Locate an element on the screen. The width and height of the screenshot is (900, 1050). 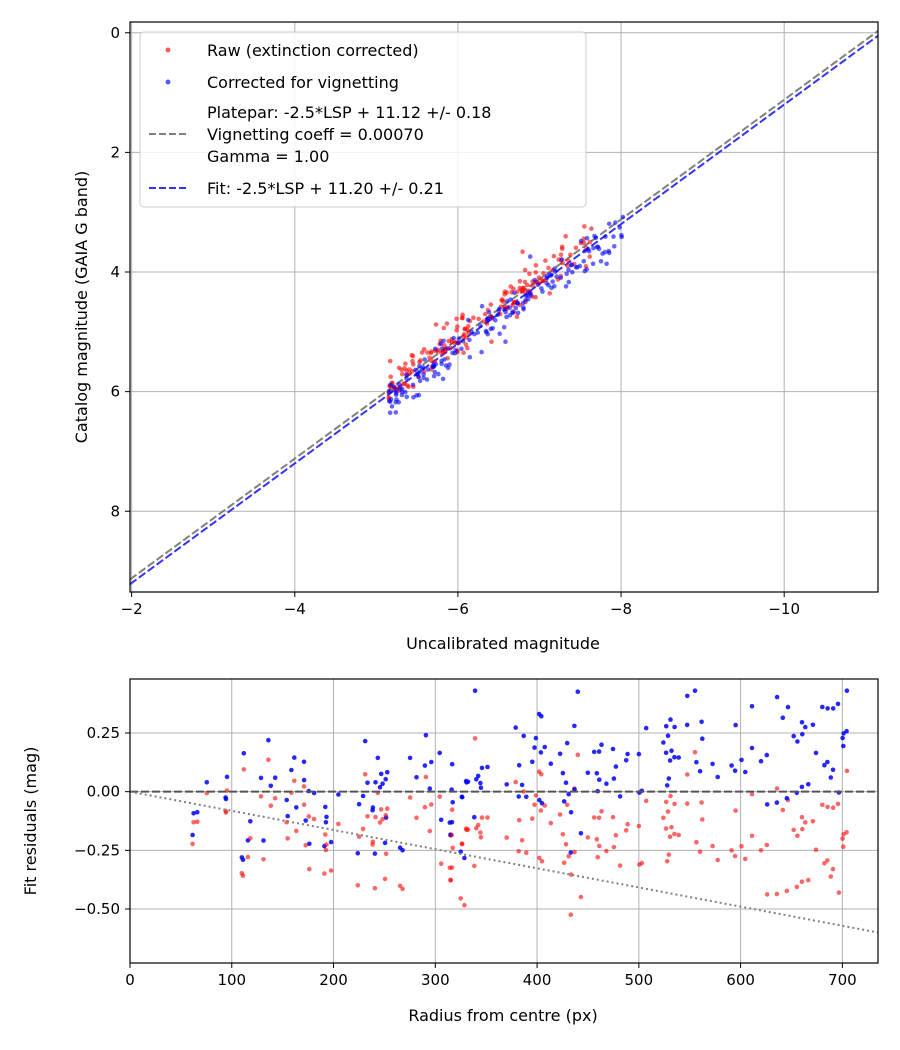
top-y-tick-label: 0 is located at coordinates (115, 33).